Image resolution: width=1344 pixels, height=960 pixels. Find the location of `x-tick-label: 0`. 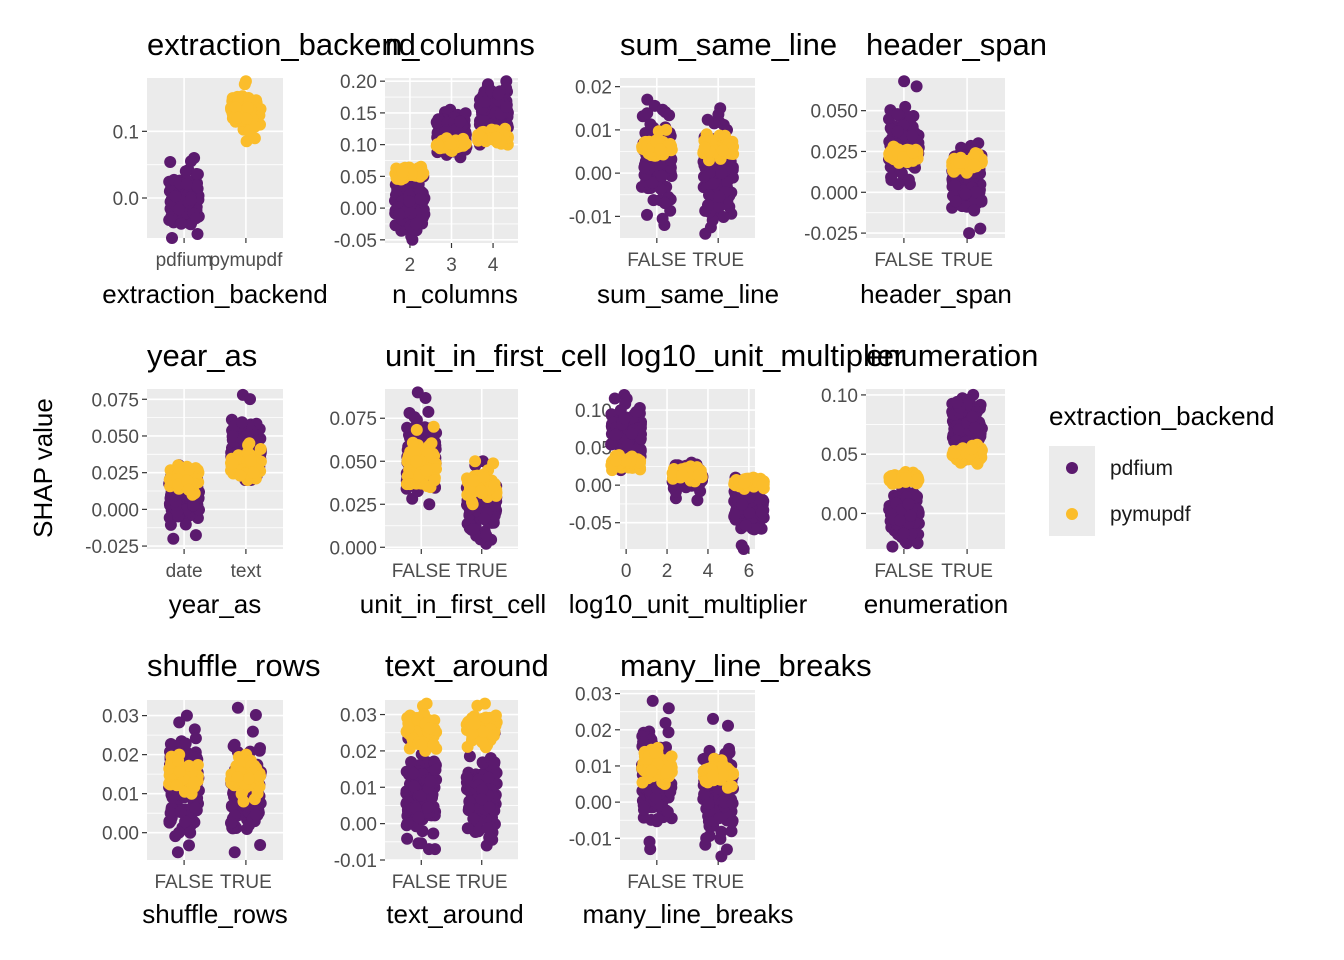

x-tick-label: 0 is located at coordinates (626, 571).